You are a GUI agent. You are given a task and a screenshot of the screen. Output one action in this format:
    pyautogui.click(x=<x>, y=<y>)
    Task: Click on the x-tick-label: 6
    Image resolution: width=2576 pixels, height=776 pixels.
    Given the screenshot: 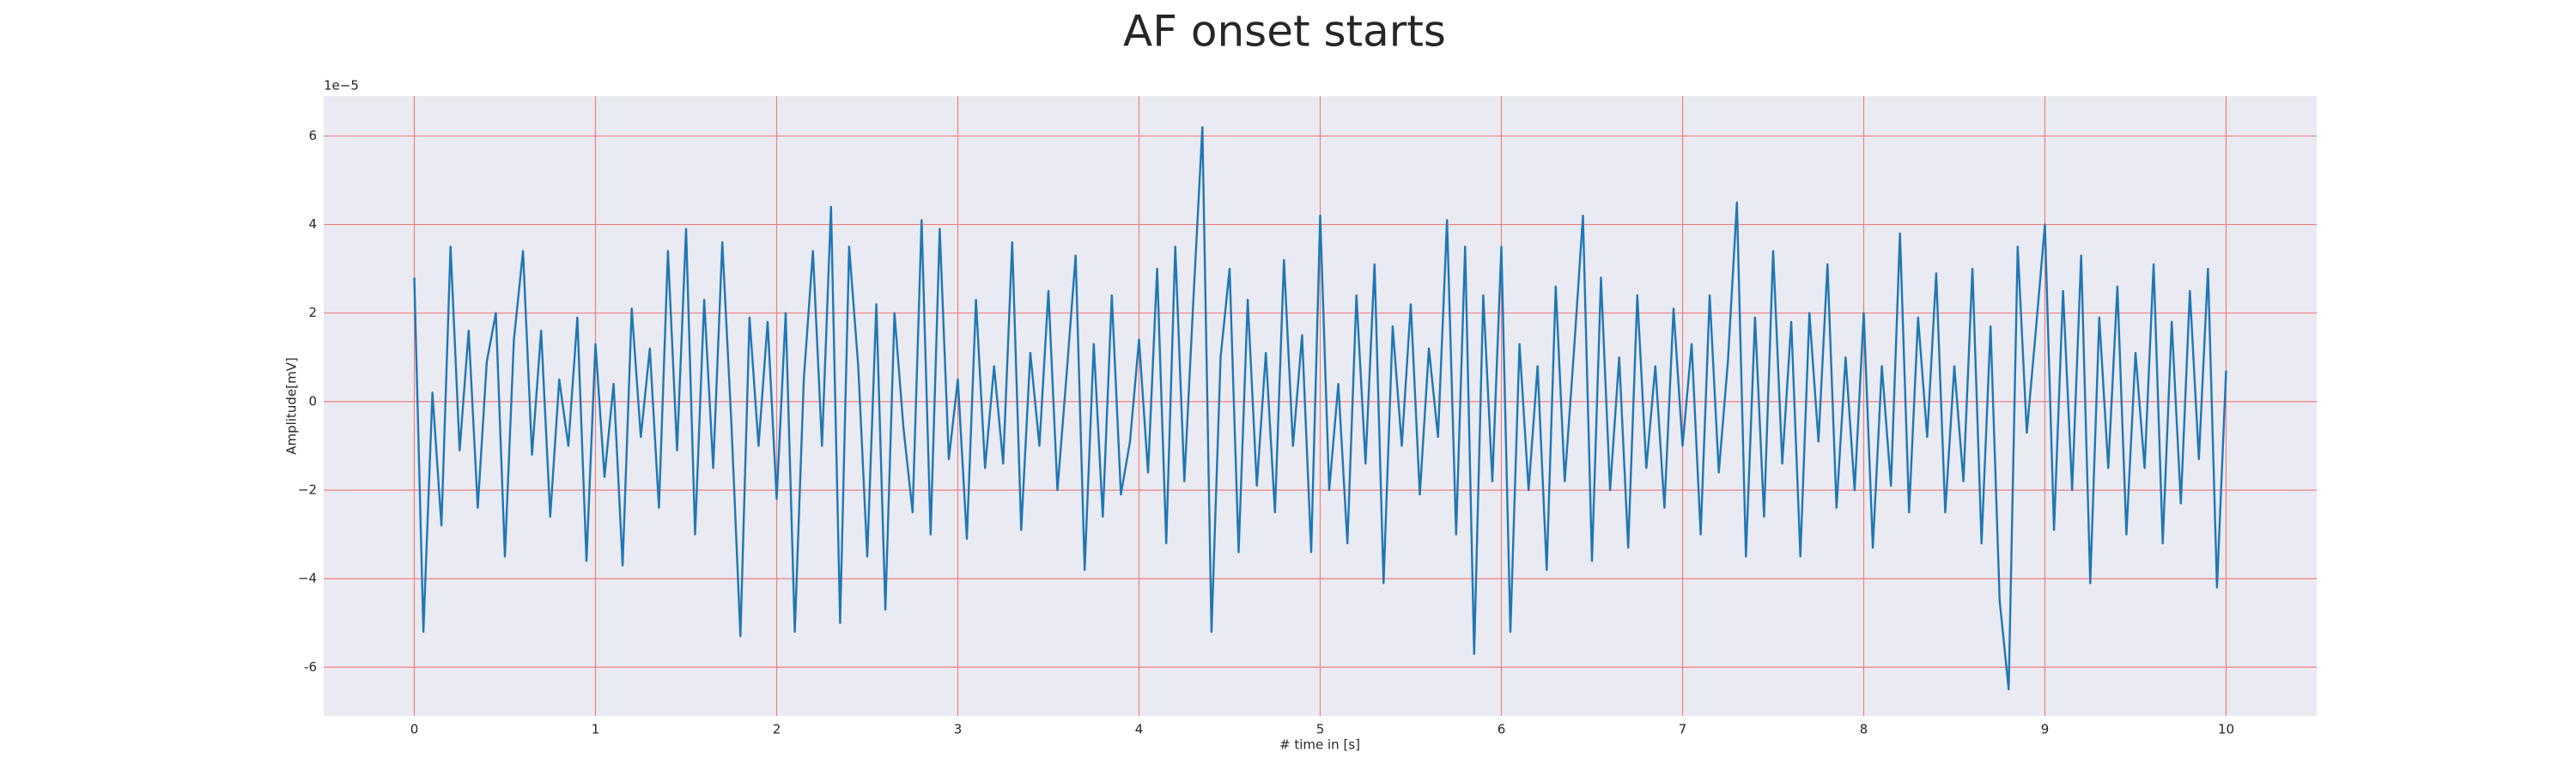 What is the action you would take?
    pyautogui.click(x=1502, y=730)
    